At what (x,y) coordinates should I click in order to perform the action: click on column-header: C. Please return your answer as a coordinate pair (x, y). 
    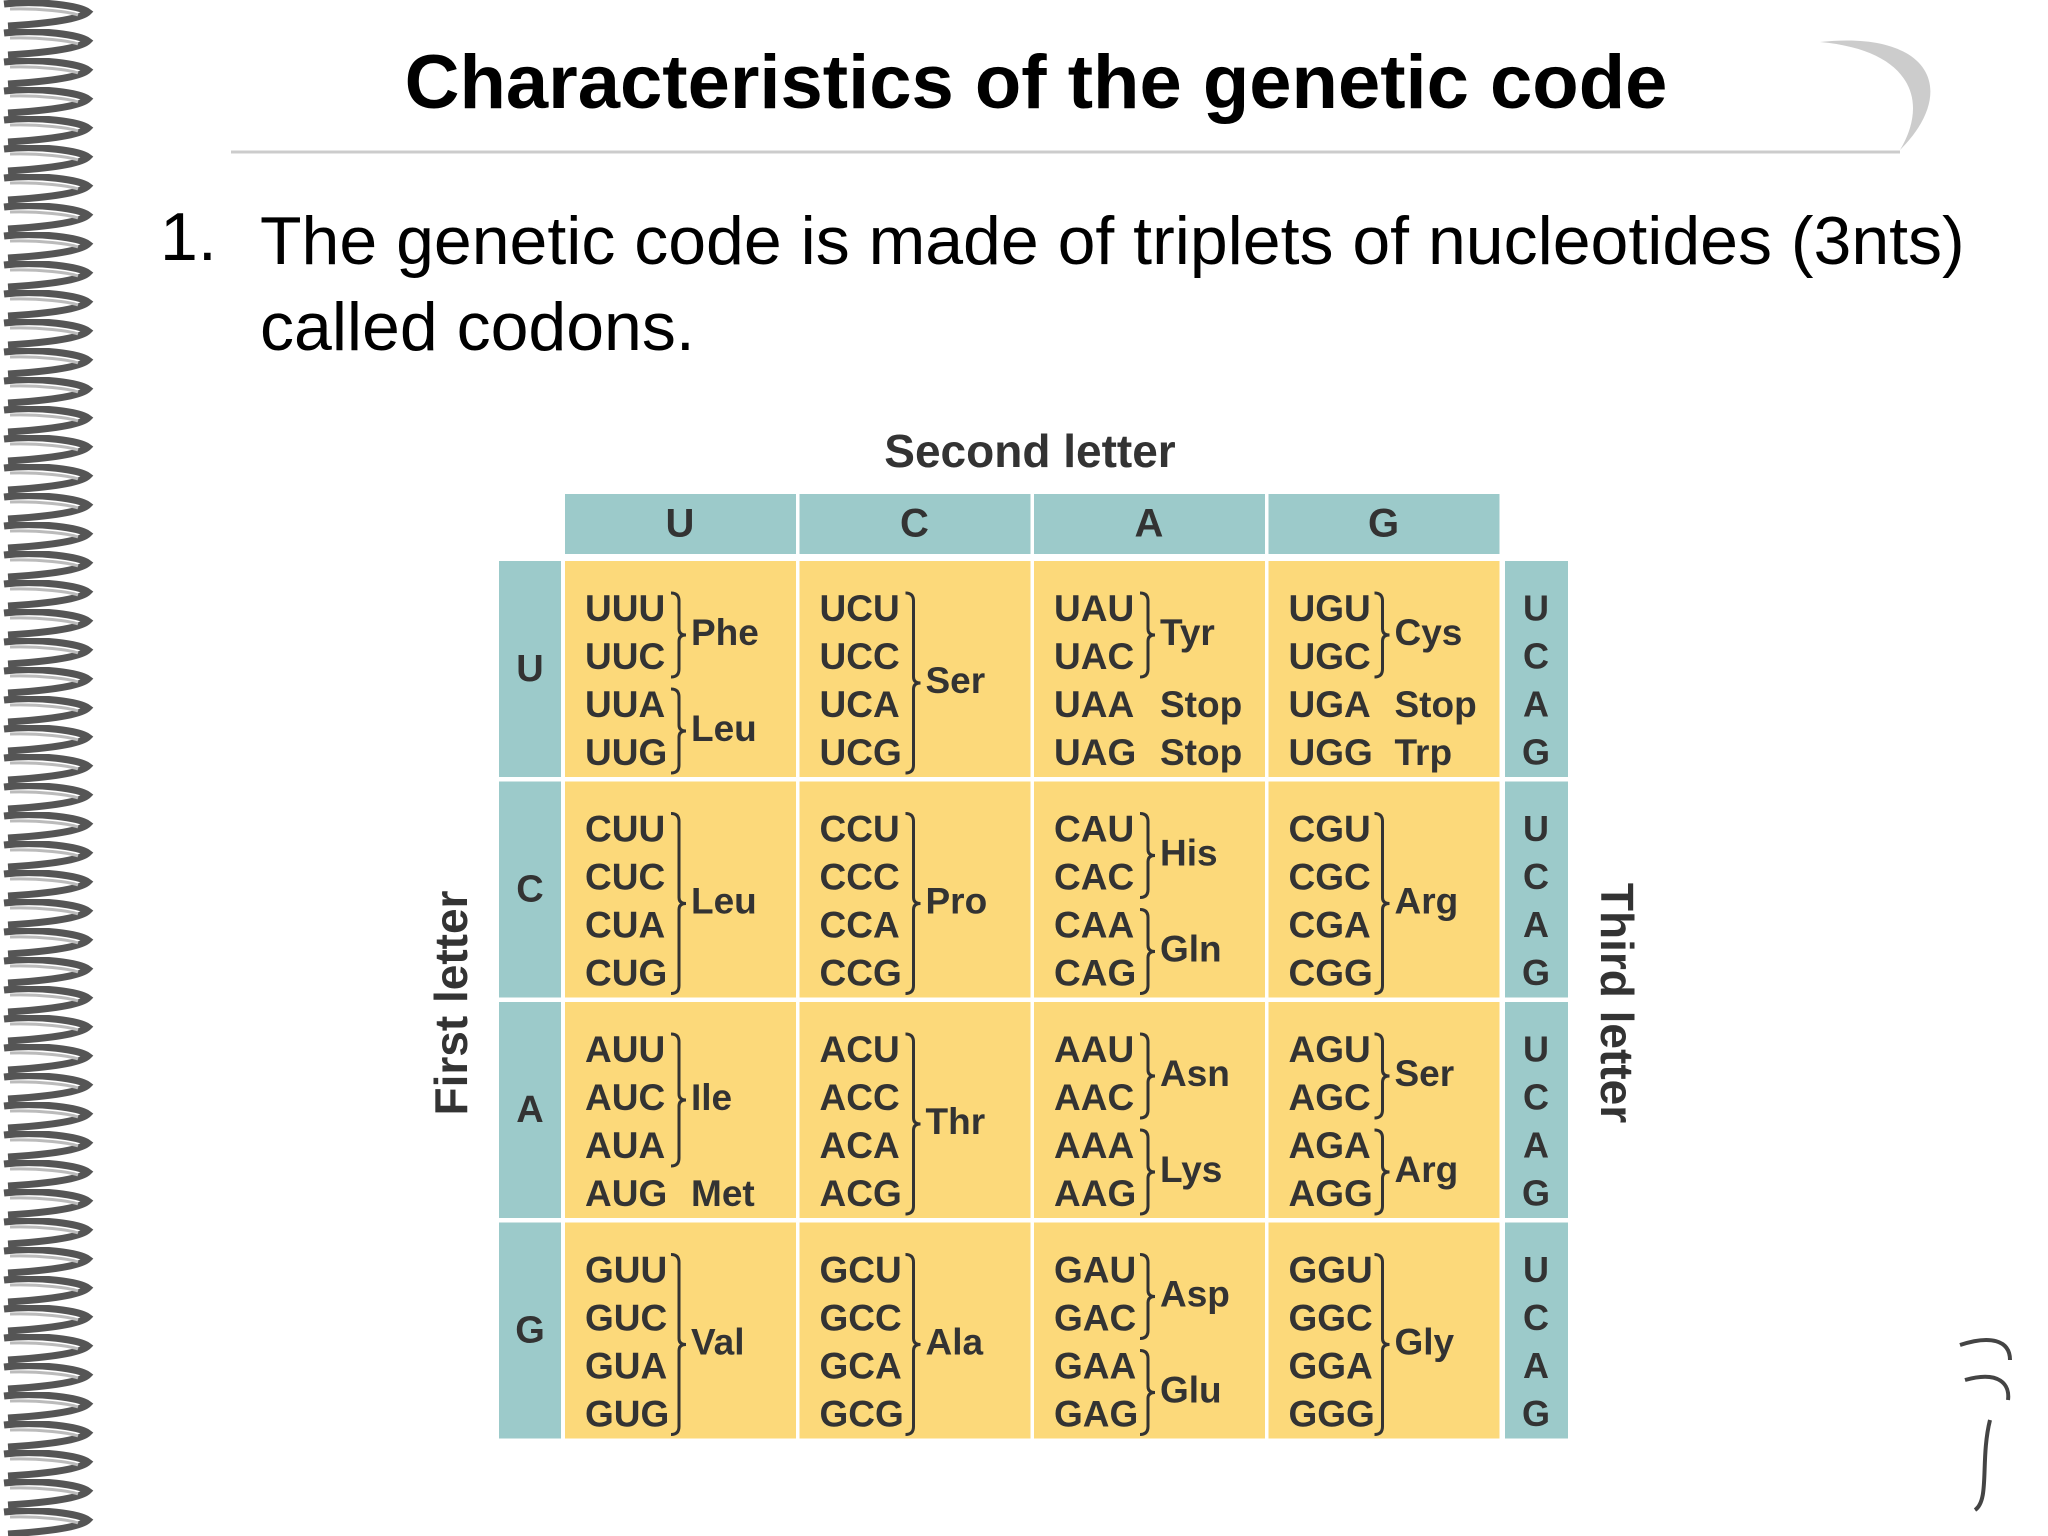
    Looking at the image, I should click on (914, 524).